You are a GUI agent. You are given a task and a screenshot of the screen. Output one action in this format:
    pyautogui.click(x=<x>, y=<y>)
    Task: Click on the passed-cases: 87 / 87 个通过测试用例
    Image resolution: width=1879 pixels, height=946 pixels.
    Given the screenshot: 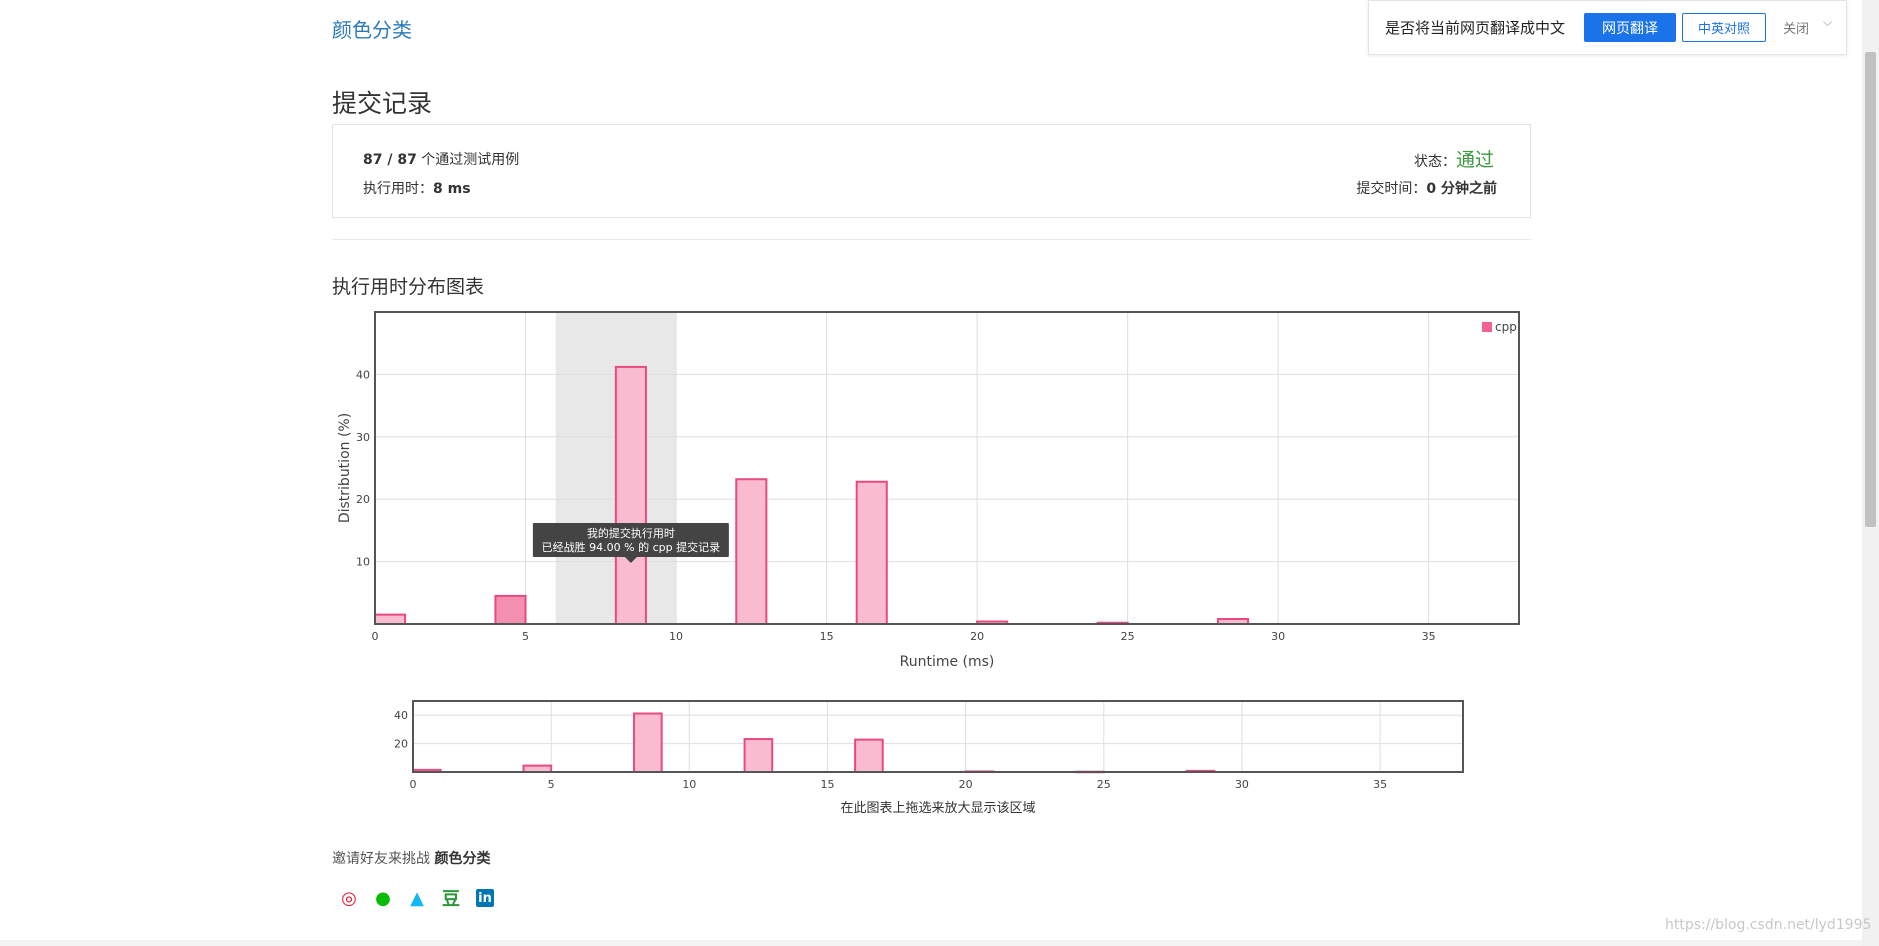 What is the action you would take?
    pyautogui.click(x=441, y=159)
    